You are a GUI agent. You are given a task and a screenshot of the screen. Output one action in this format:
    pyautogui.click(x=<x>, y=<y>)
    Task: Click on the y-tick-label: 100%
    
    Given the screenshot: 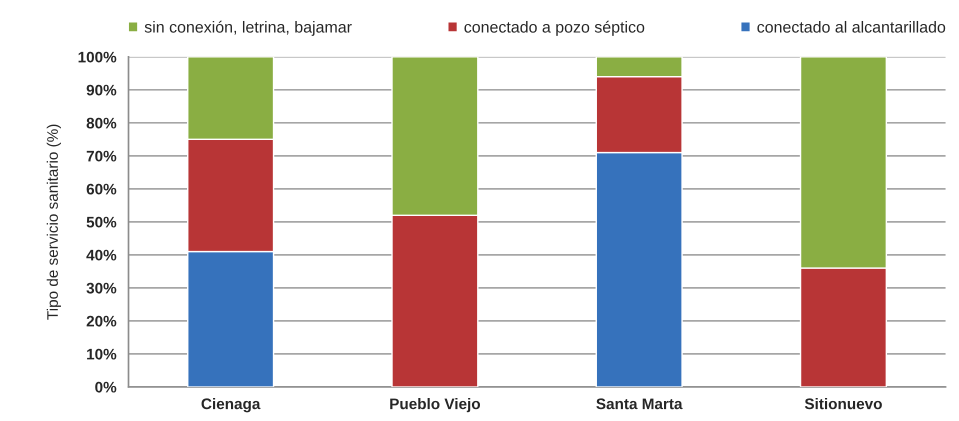 What is the action you would take?
    pyautogui.click(x=97, y=57)
    